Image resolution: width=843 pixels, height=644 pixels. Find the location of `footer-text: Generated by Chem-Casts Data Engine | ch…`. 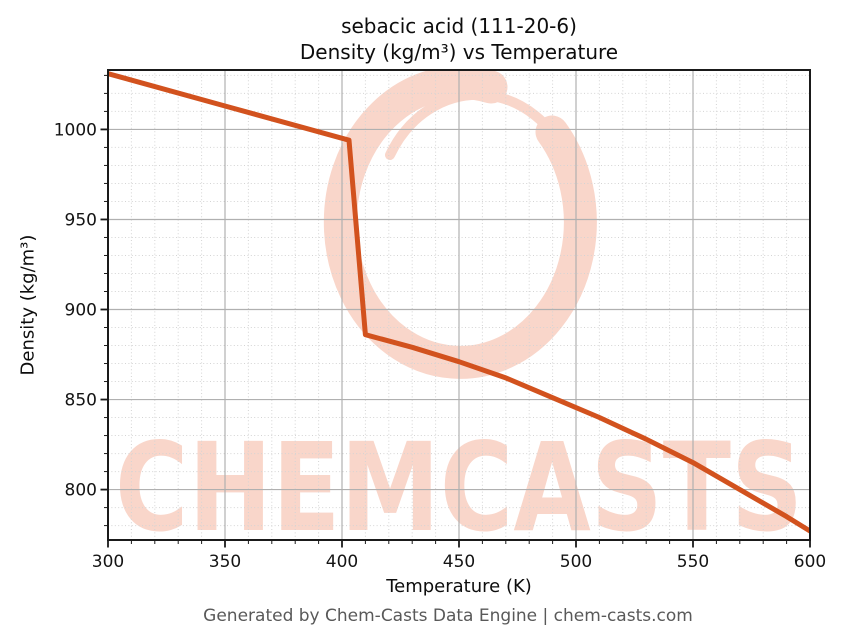

footer-text: Generated by Chem-Casts Data Engine | ch… is located at coordinates (448, 616).